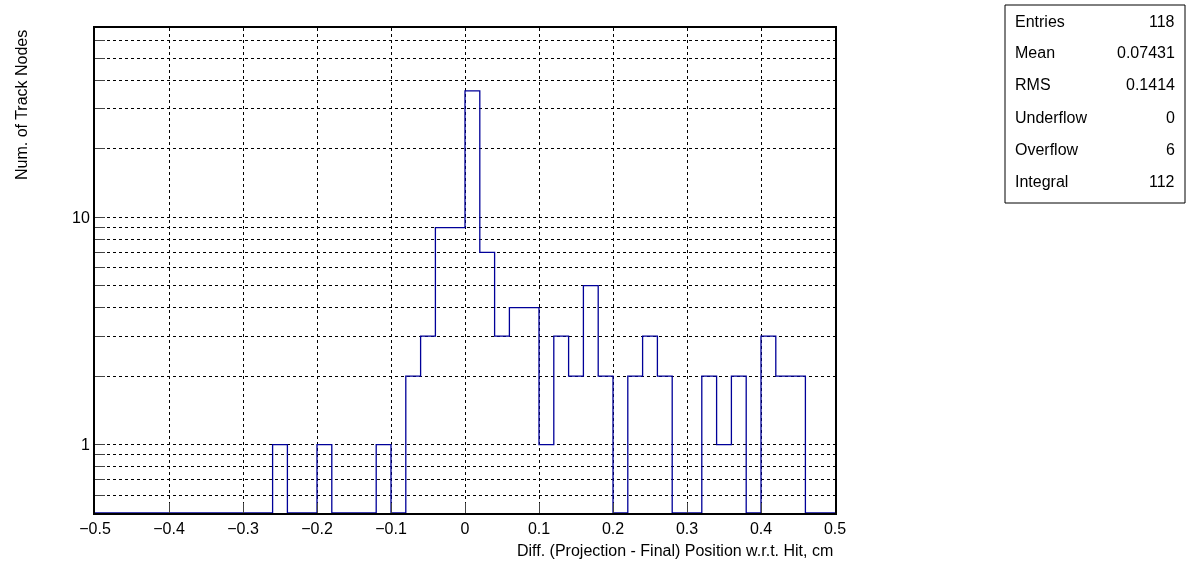 The image size is (1196, 572). Describe the element at coordinates (465, 529) in the screenshot. I see `x-tick-label: 0` at that location.